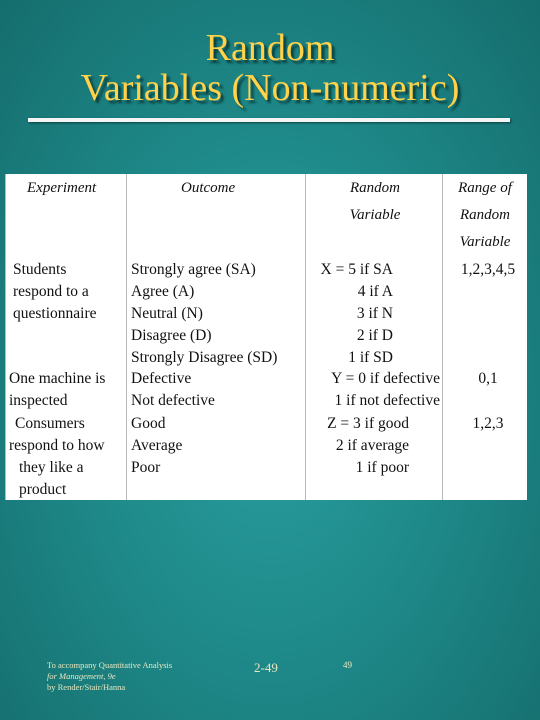 This screenshot has height=720, width=540. I want to click on row-2-variable: Y = 0 if defective 1 if not defective, so click(372, 390).